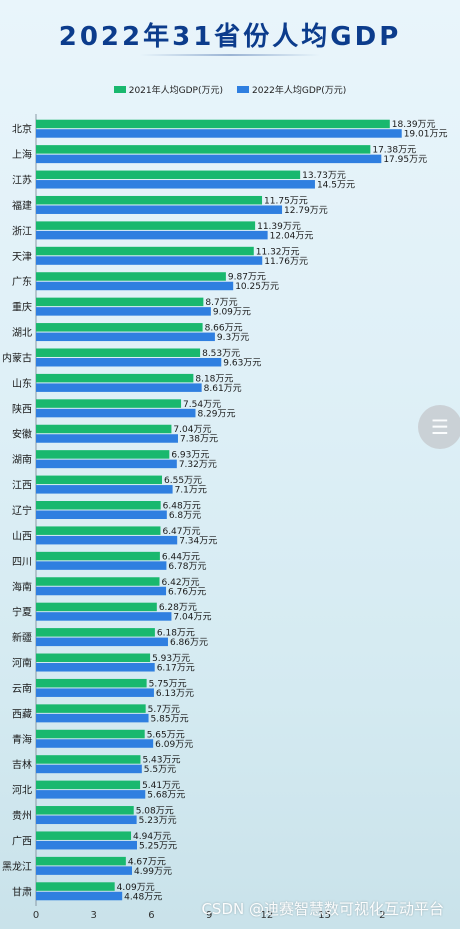 The image size is (460, 929). Describe the element at coordinates (22, 129) in the screenshot. I see `category-label: 北京` at that location.